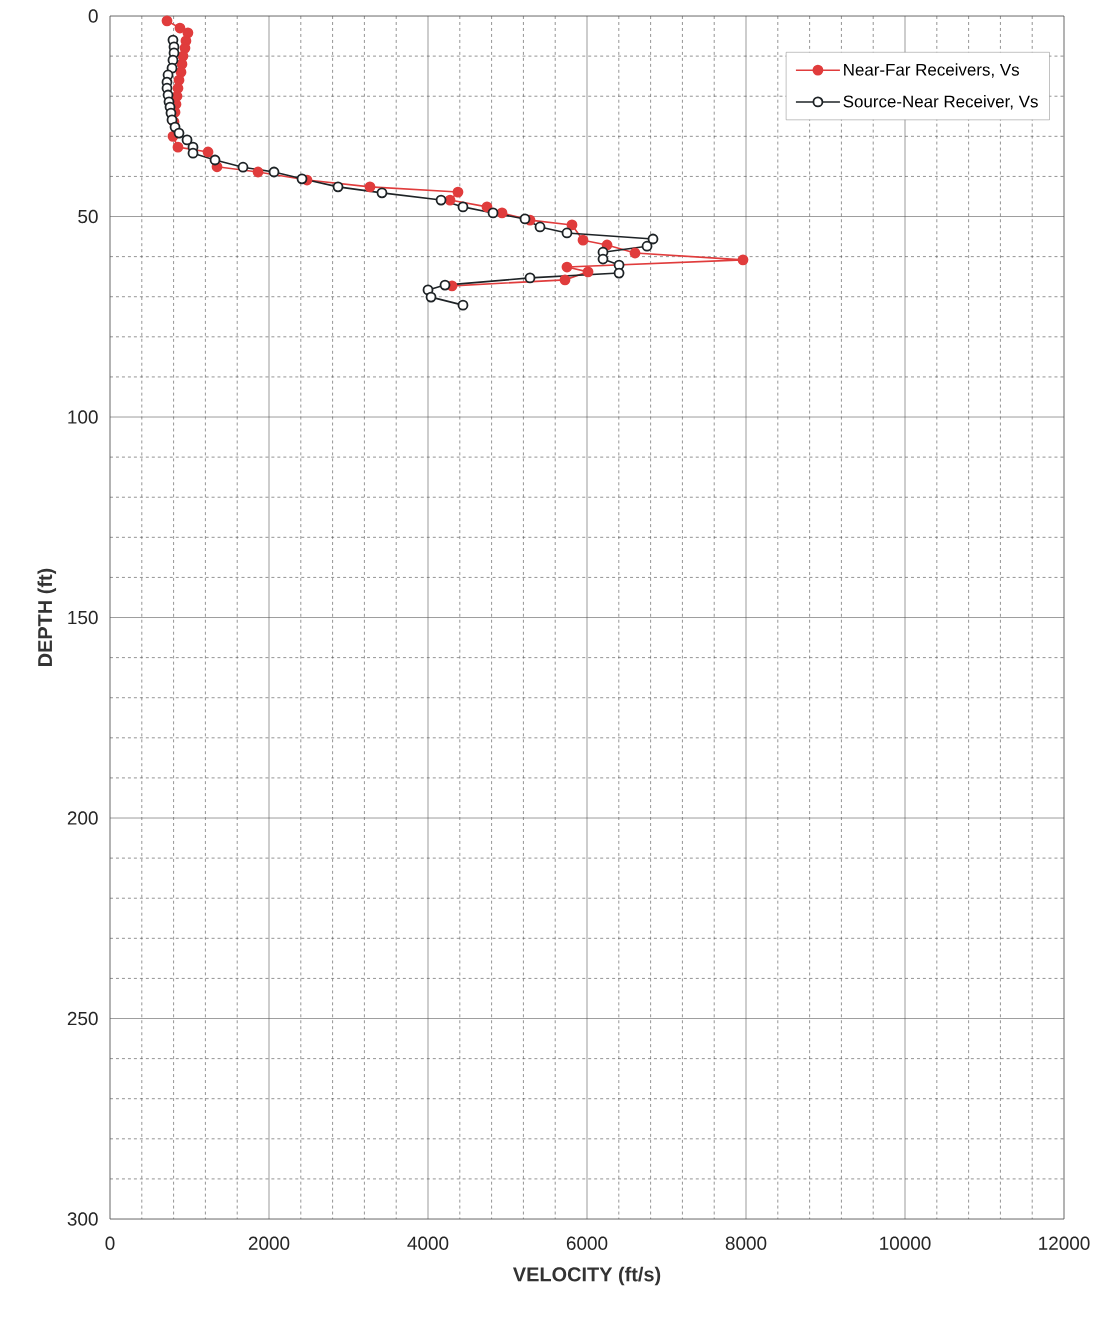 The image size is (1108, 1329). What do you see at coordinates (905, 1243) in the screenshot?
I see `x-tick-label: 10000` at bounding box center [905, 1243].